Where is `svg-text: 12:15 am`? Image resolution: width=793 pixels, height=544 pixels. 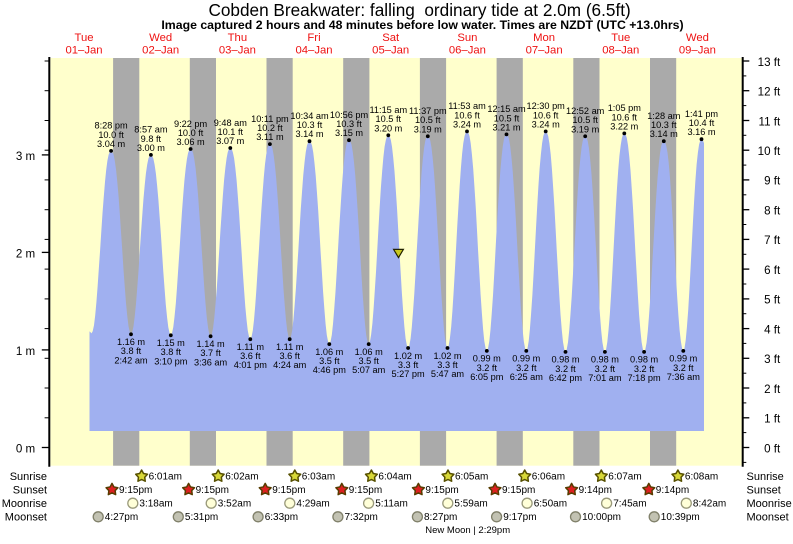
svg-text: 12:15 am is located at coordinates (506, 109).